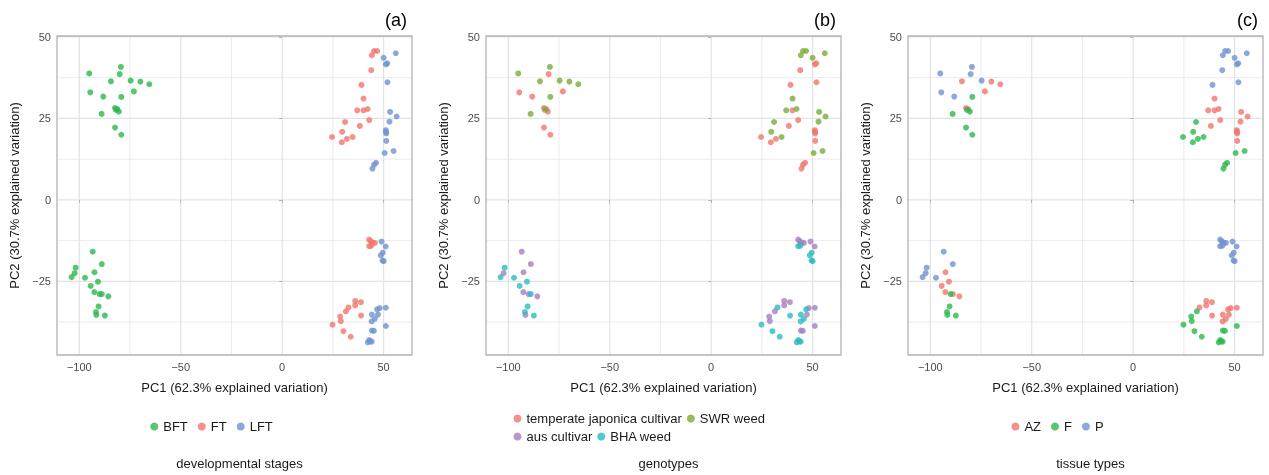 The image size is (1269, 475). What do you see at coordinates (668, 463) in the screenshot?
I see `legend-title: genotypes` at bounding box center [668, 463].